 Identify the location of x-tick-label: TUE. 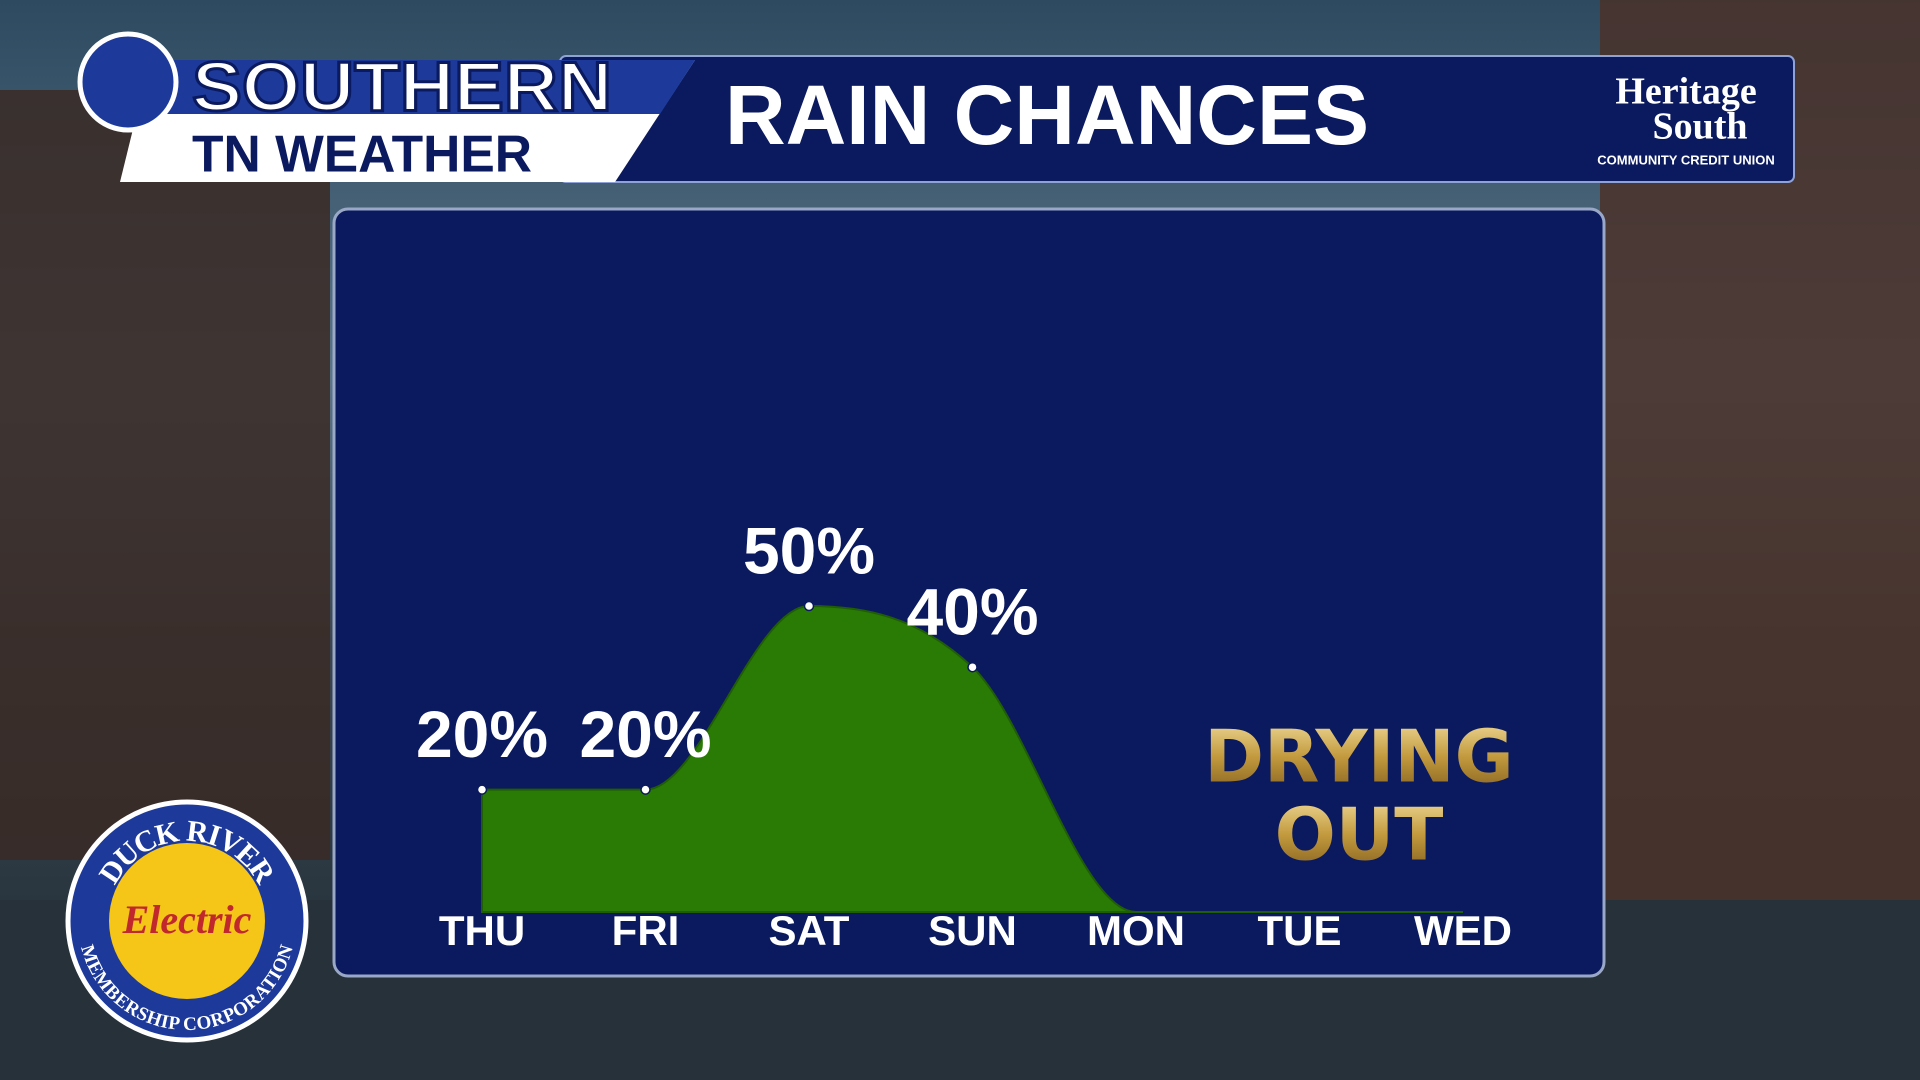
(1300, 930).